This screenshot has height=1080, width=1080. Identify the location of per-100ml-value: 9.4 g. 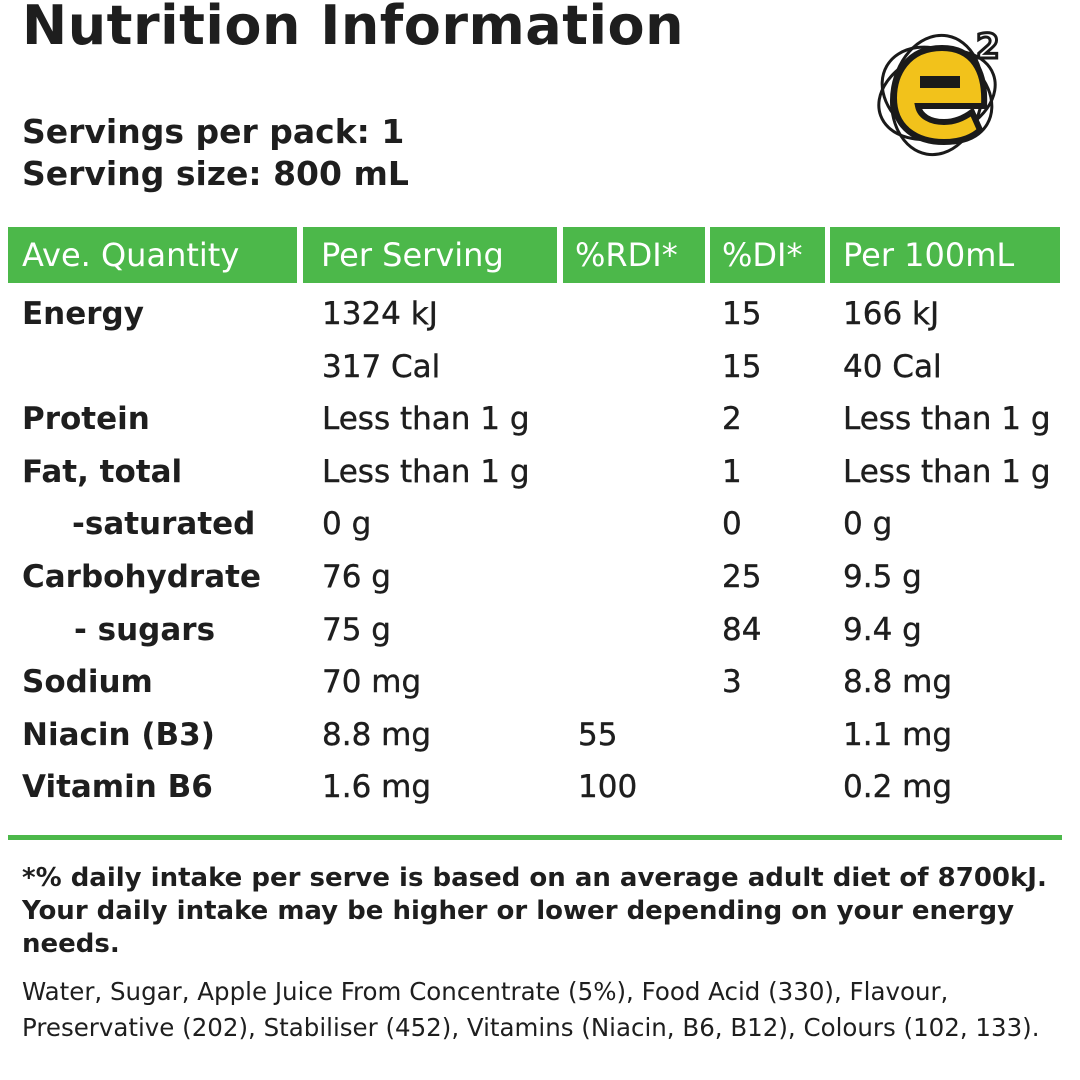
(882, 629).